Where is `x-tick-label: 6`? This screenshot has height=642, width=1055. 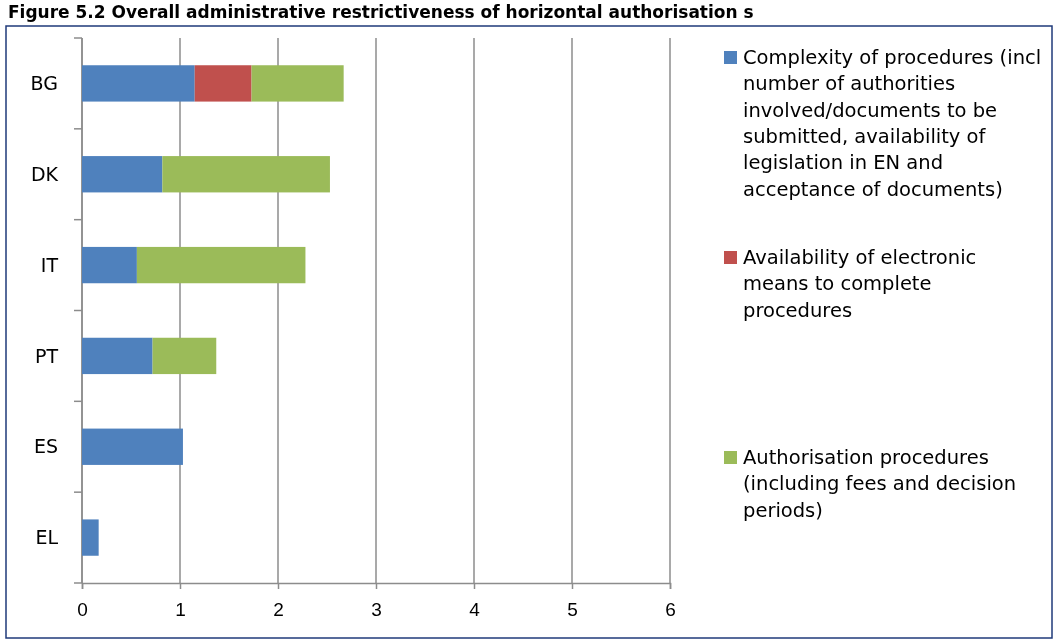
x-tick-label: 6 is located at coordinates (670, 610).